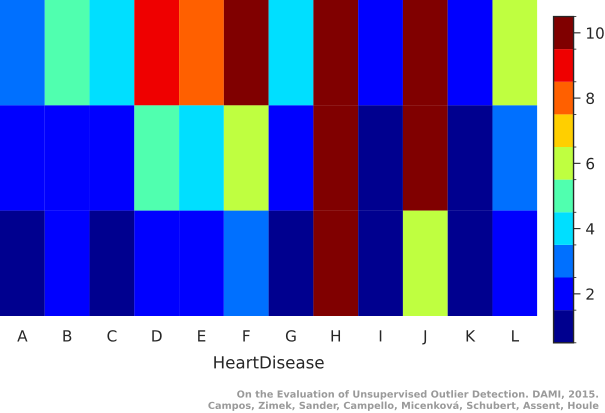 This screenshot has width=605, height=413. I want to click on color-bar-label: 8, so click(590, 98).